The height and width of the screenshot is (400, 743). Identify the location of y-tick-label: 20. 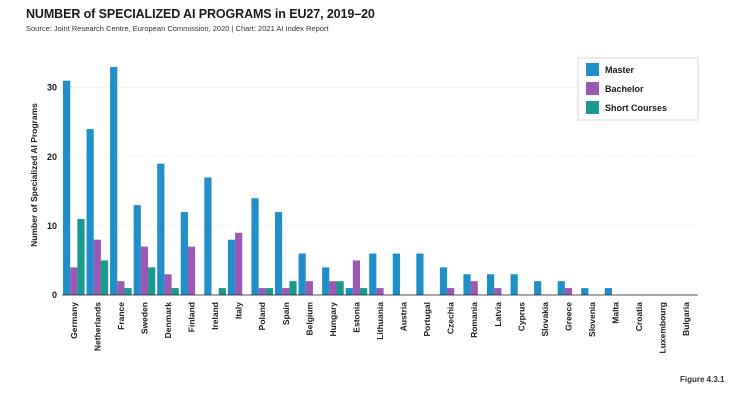
(52, 157).